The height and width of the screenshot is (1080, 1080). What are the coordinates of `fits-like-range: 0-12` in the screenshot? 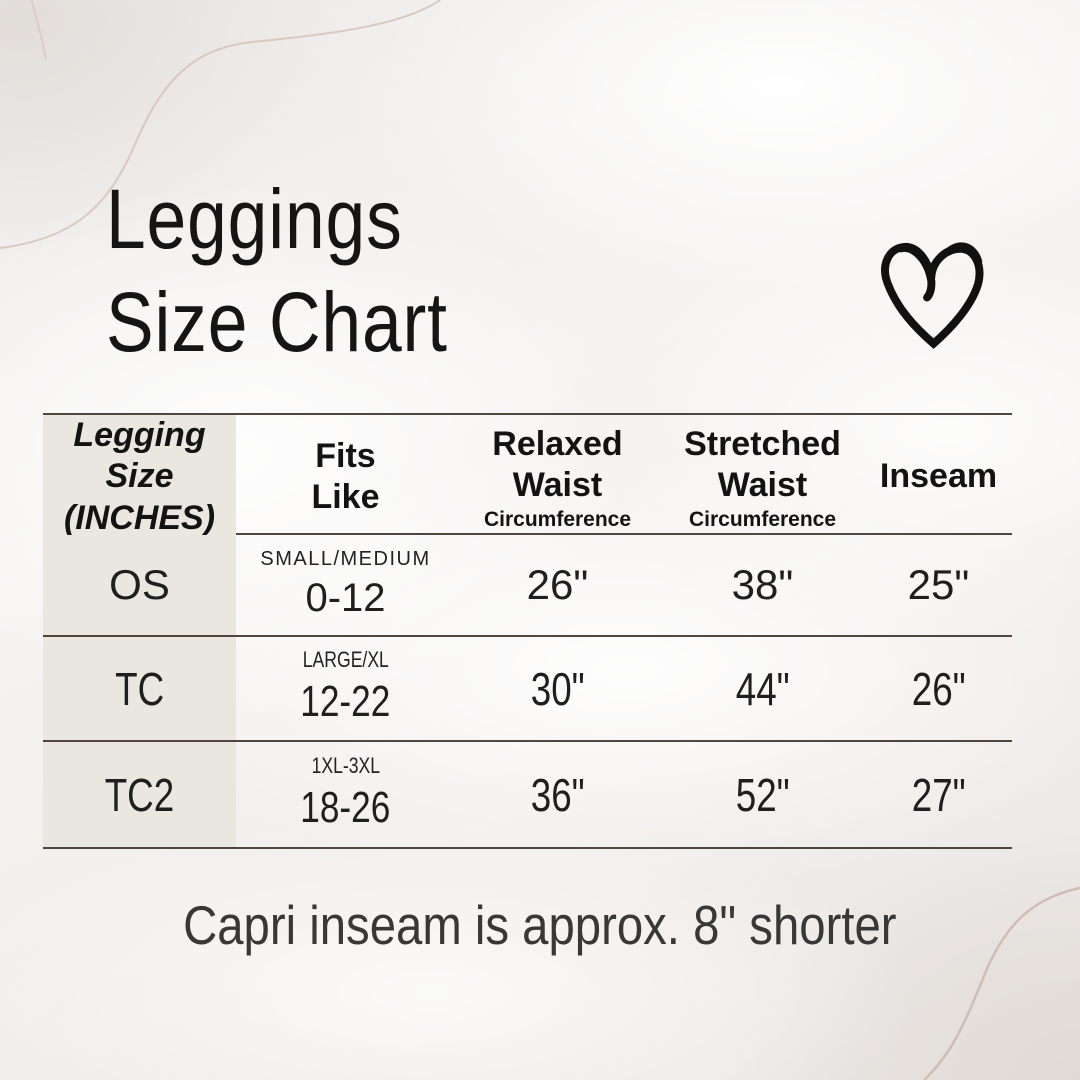 It's located at (345, 598).